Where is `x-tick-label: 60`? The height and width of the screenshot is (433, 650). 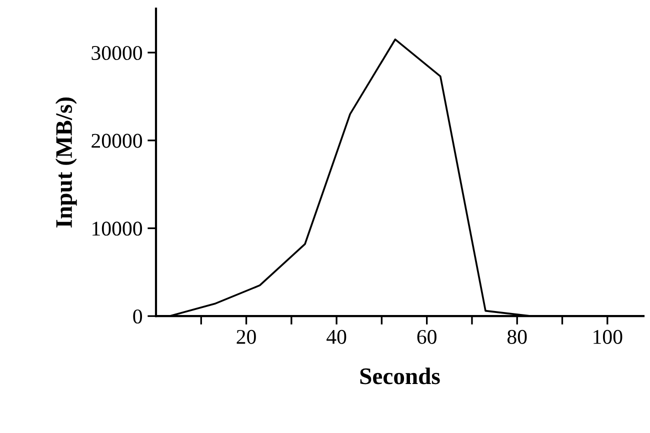
x-tick-label: 60 is located at coordinates (426, 337).